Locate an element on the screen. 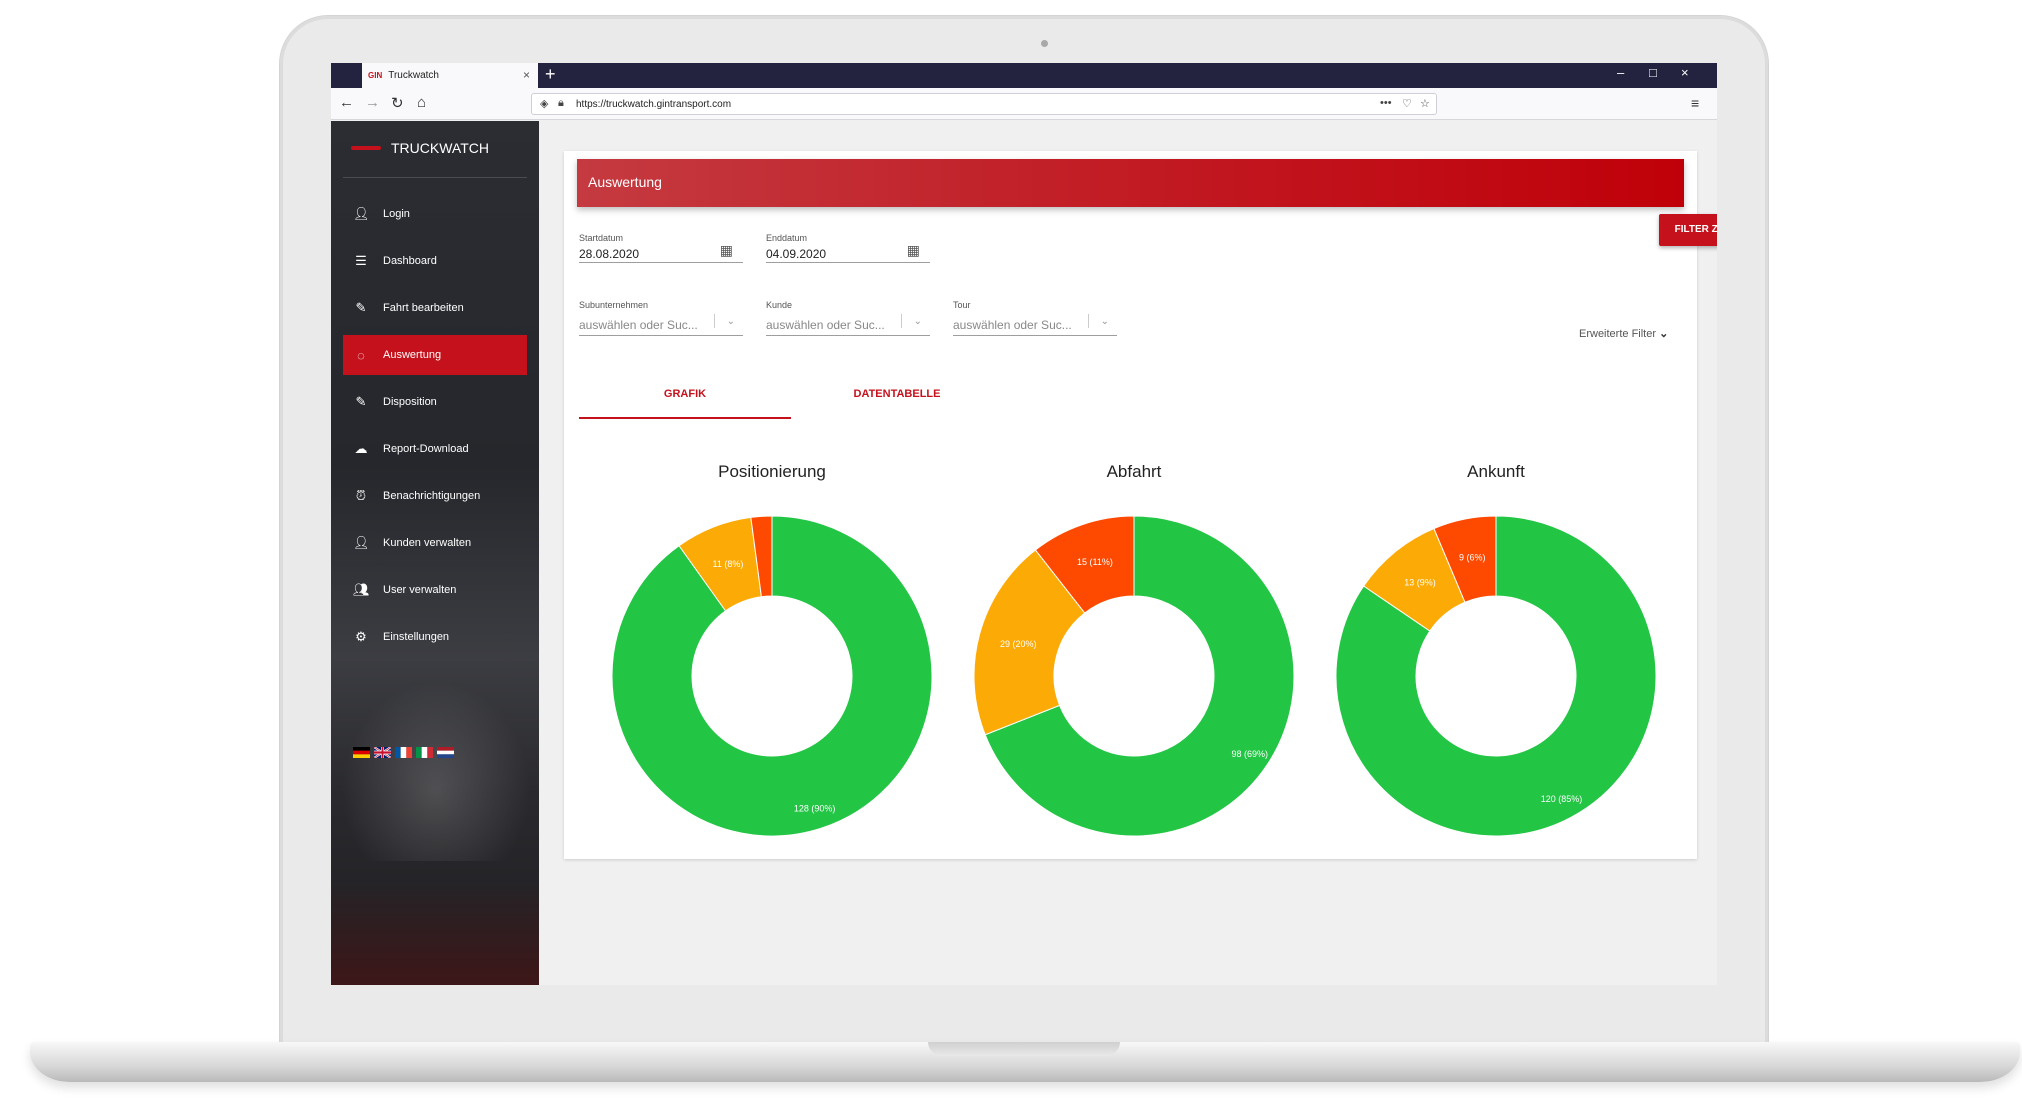 The image size is (2022, 1115). people-icon: 👥︎ is located at coordinates (361, 589).